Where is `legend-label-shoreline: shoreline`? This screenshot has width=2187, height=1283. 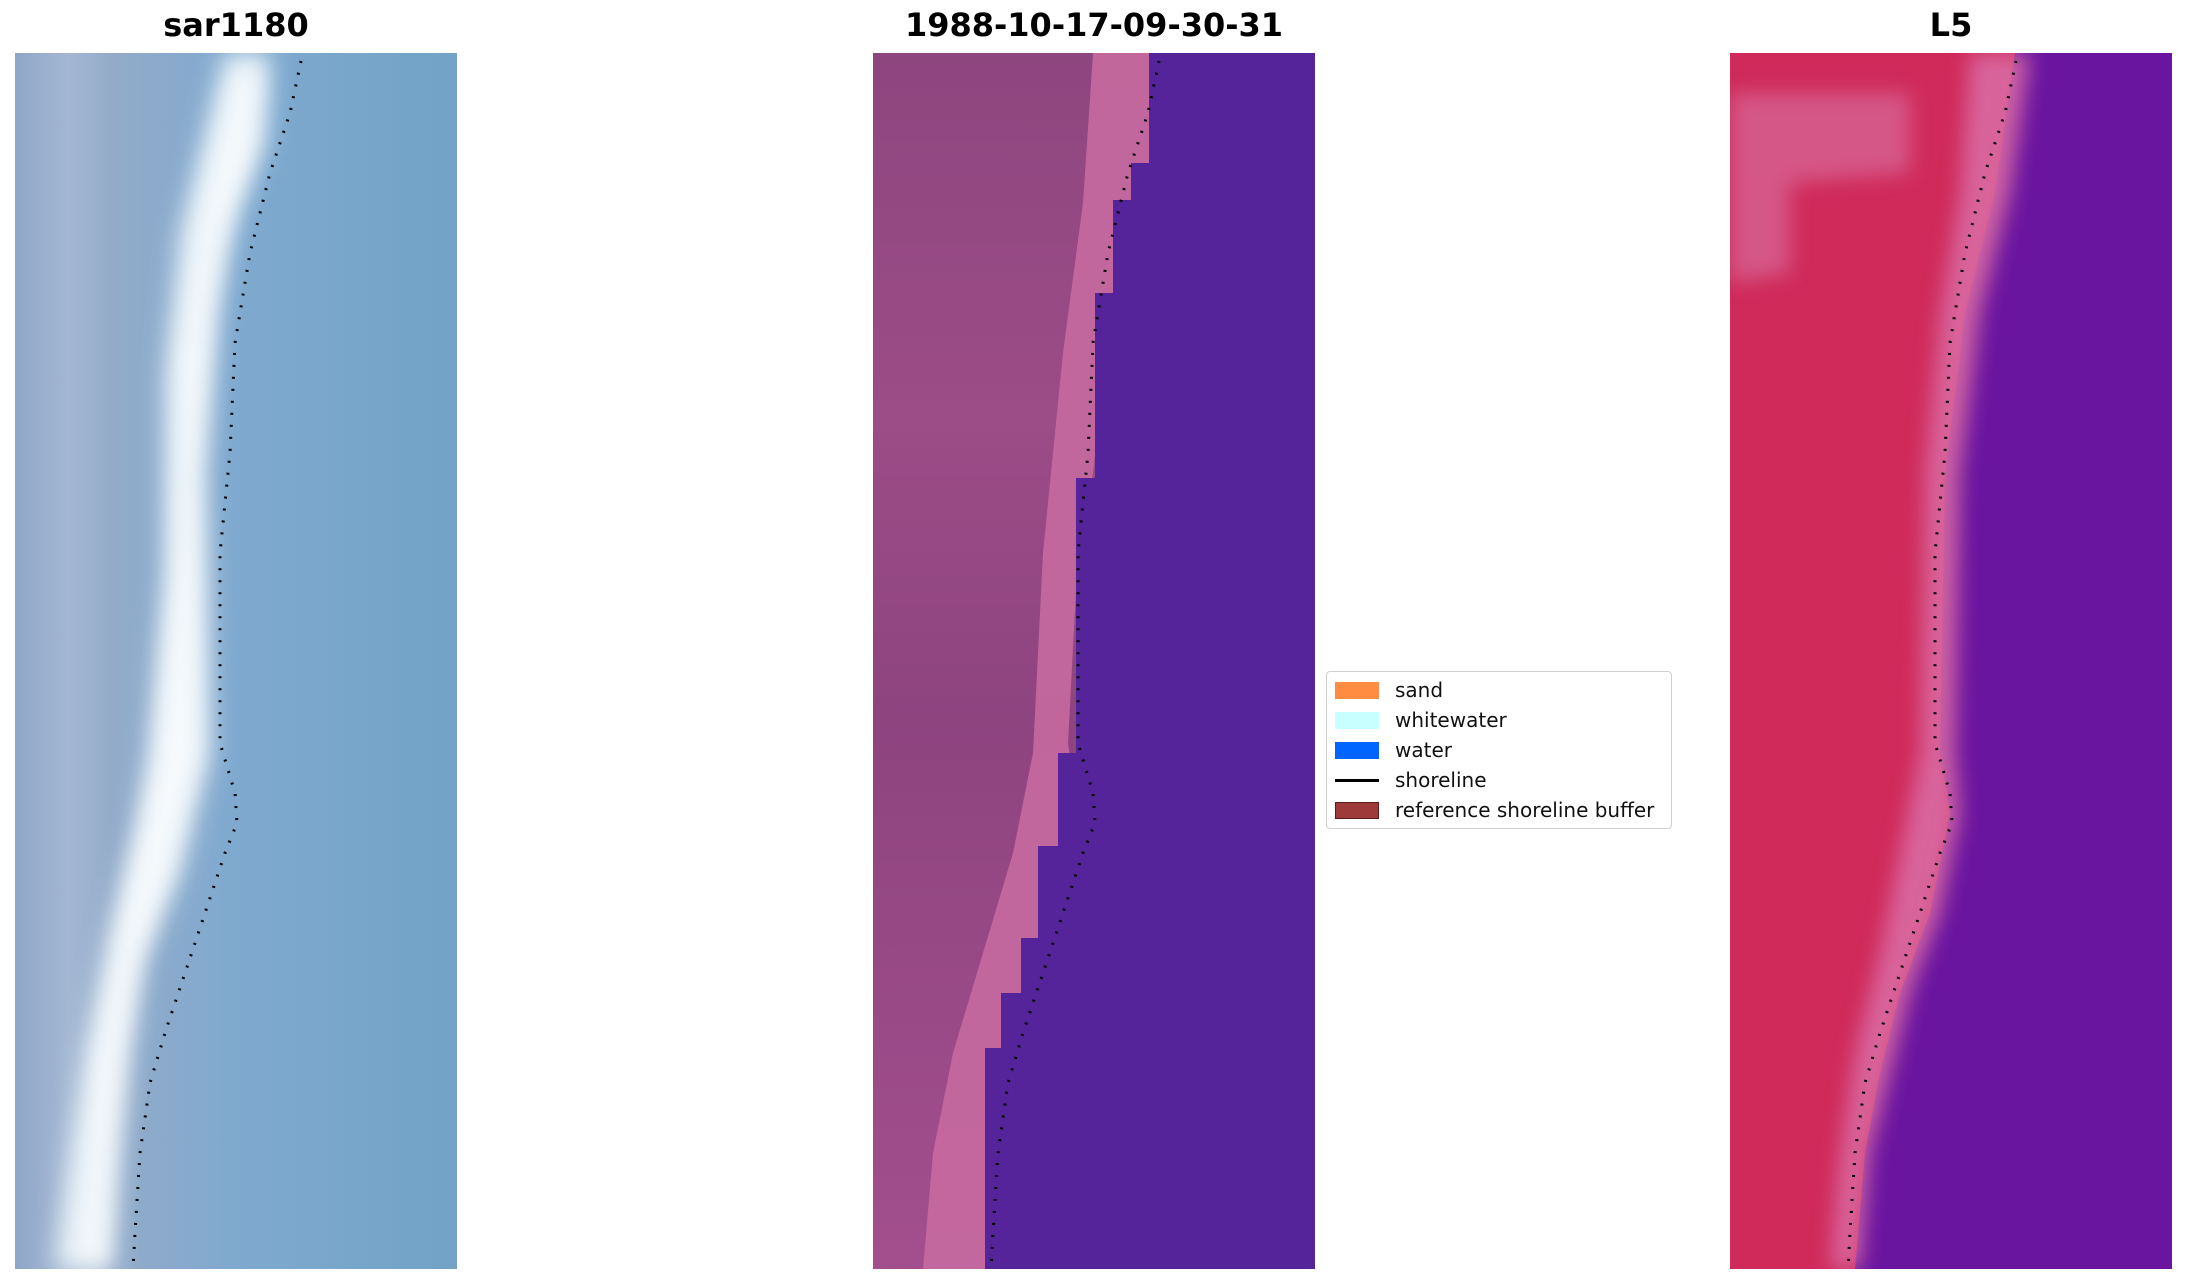 legend-label-shoreline: shoreline is located at coordinates (1441, 780).